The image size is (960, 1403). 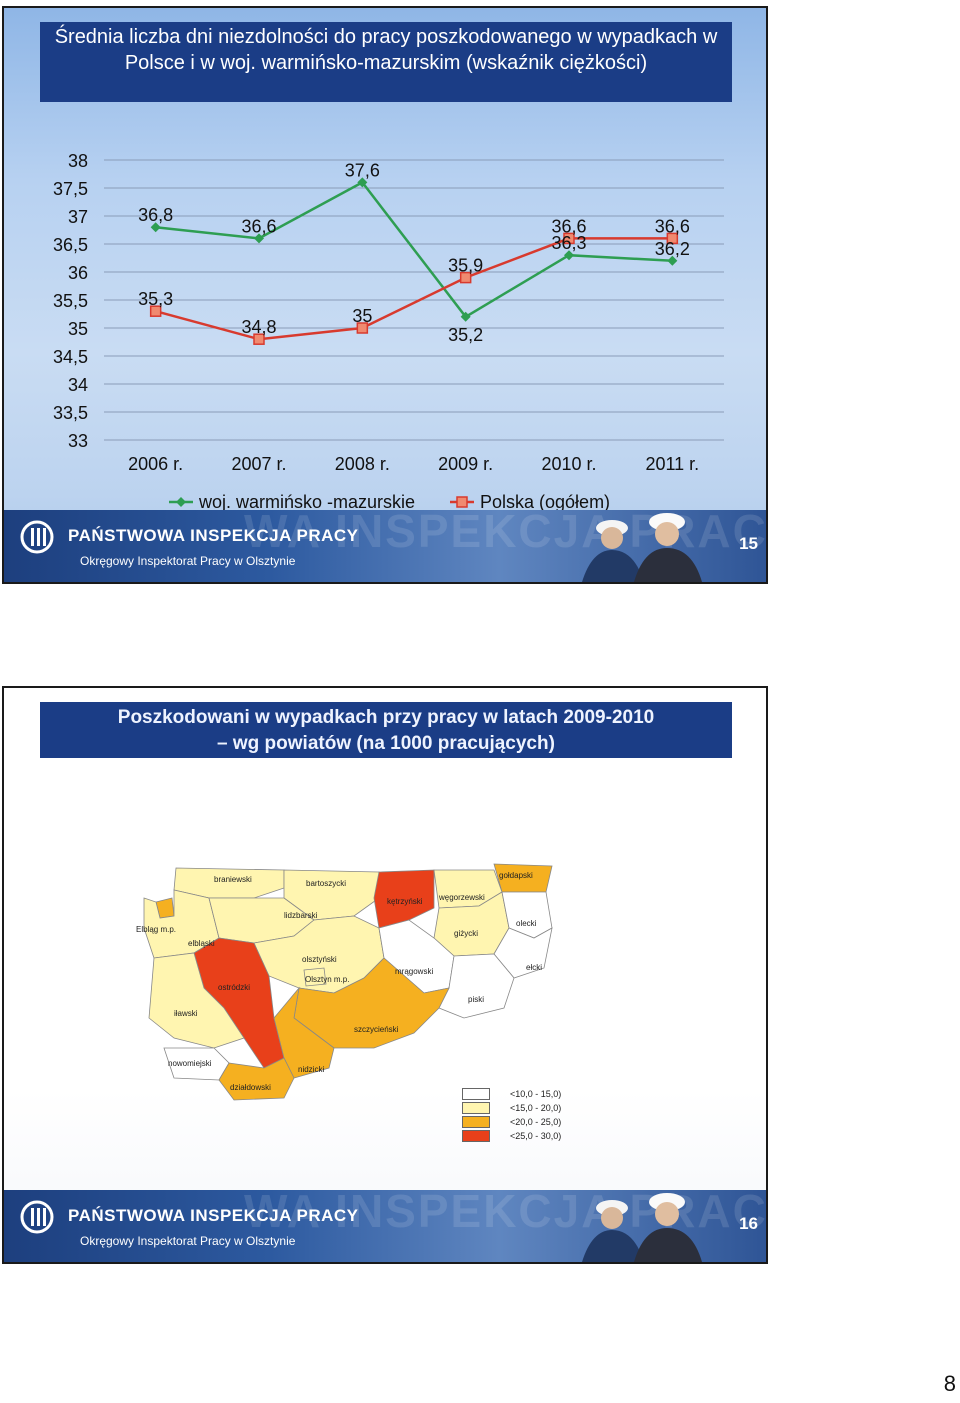 What do you see at coordinates (949, 1383) in the screenshot?
I see `document-page-number: 8` at bounding box center [949, 1383].